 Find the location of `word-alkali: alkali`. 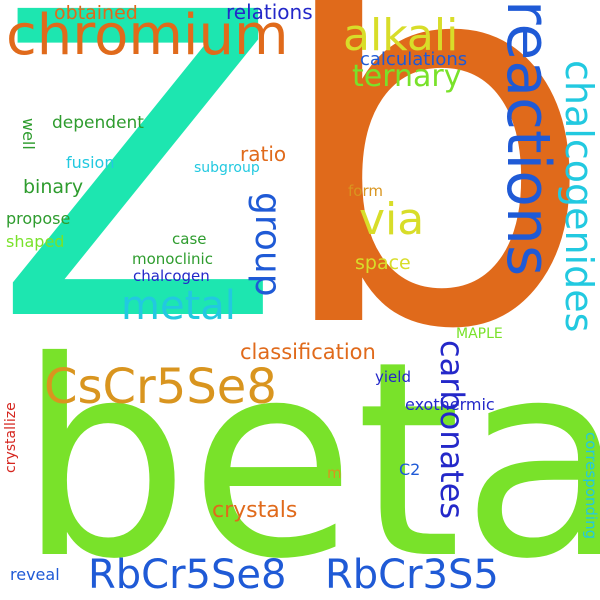

word-alkali: alkali is located at coordinates (401, 35).